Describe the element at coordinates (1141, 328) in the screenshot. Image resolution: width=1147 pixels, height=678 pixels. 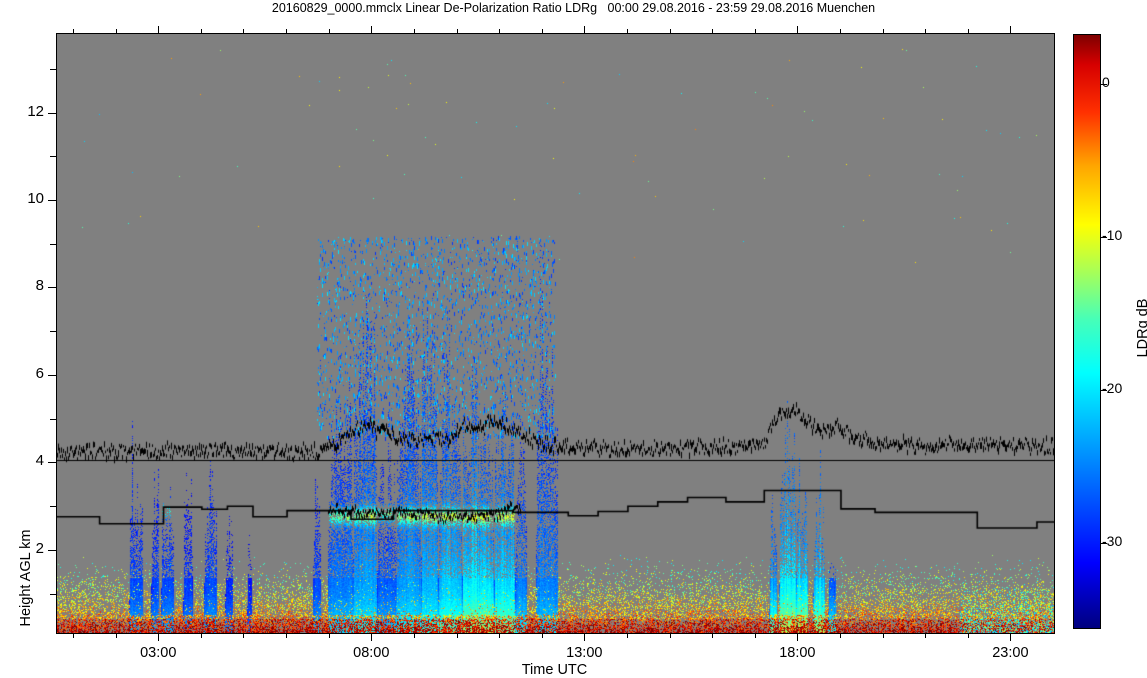
I see `colorbar-label: LDRg dB` at that location.